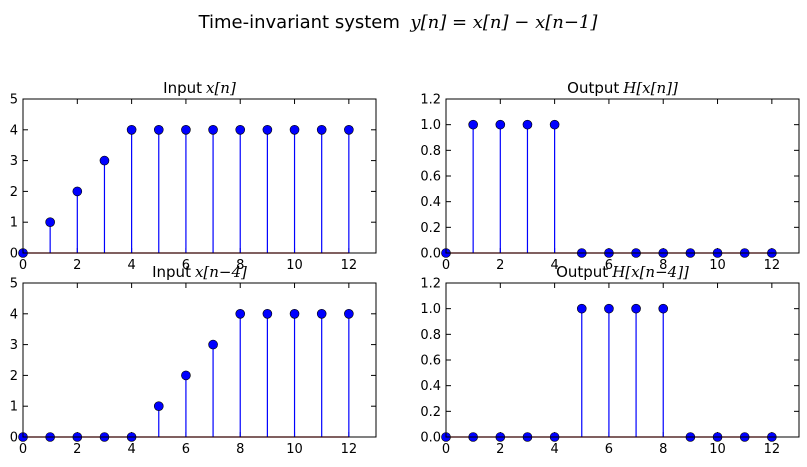 The image size is (807, 467). What do you see at coordinates (650, 272) in the screenshot?
I see `subplot-title-math: H[x[n−4]]` at bounding box center [650, 272].